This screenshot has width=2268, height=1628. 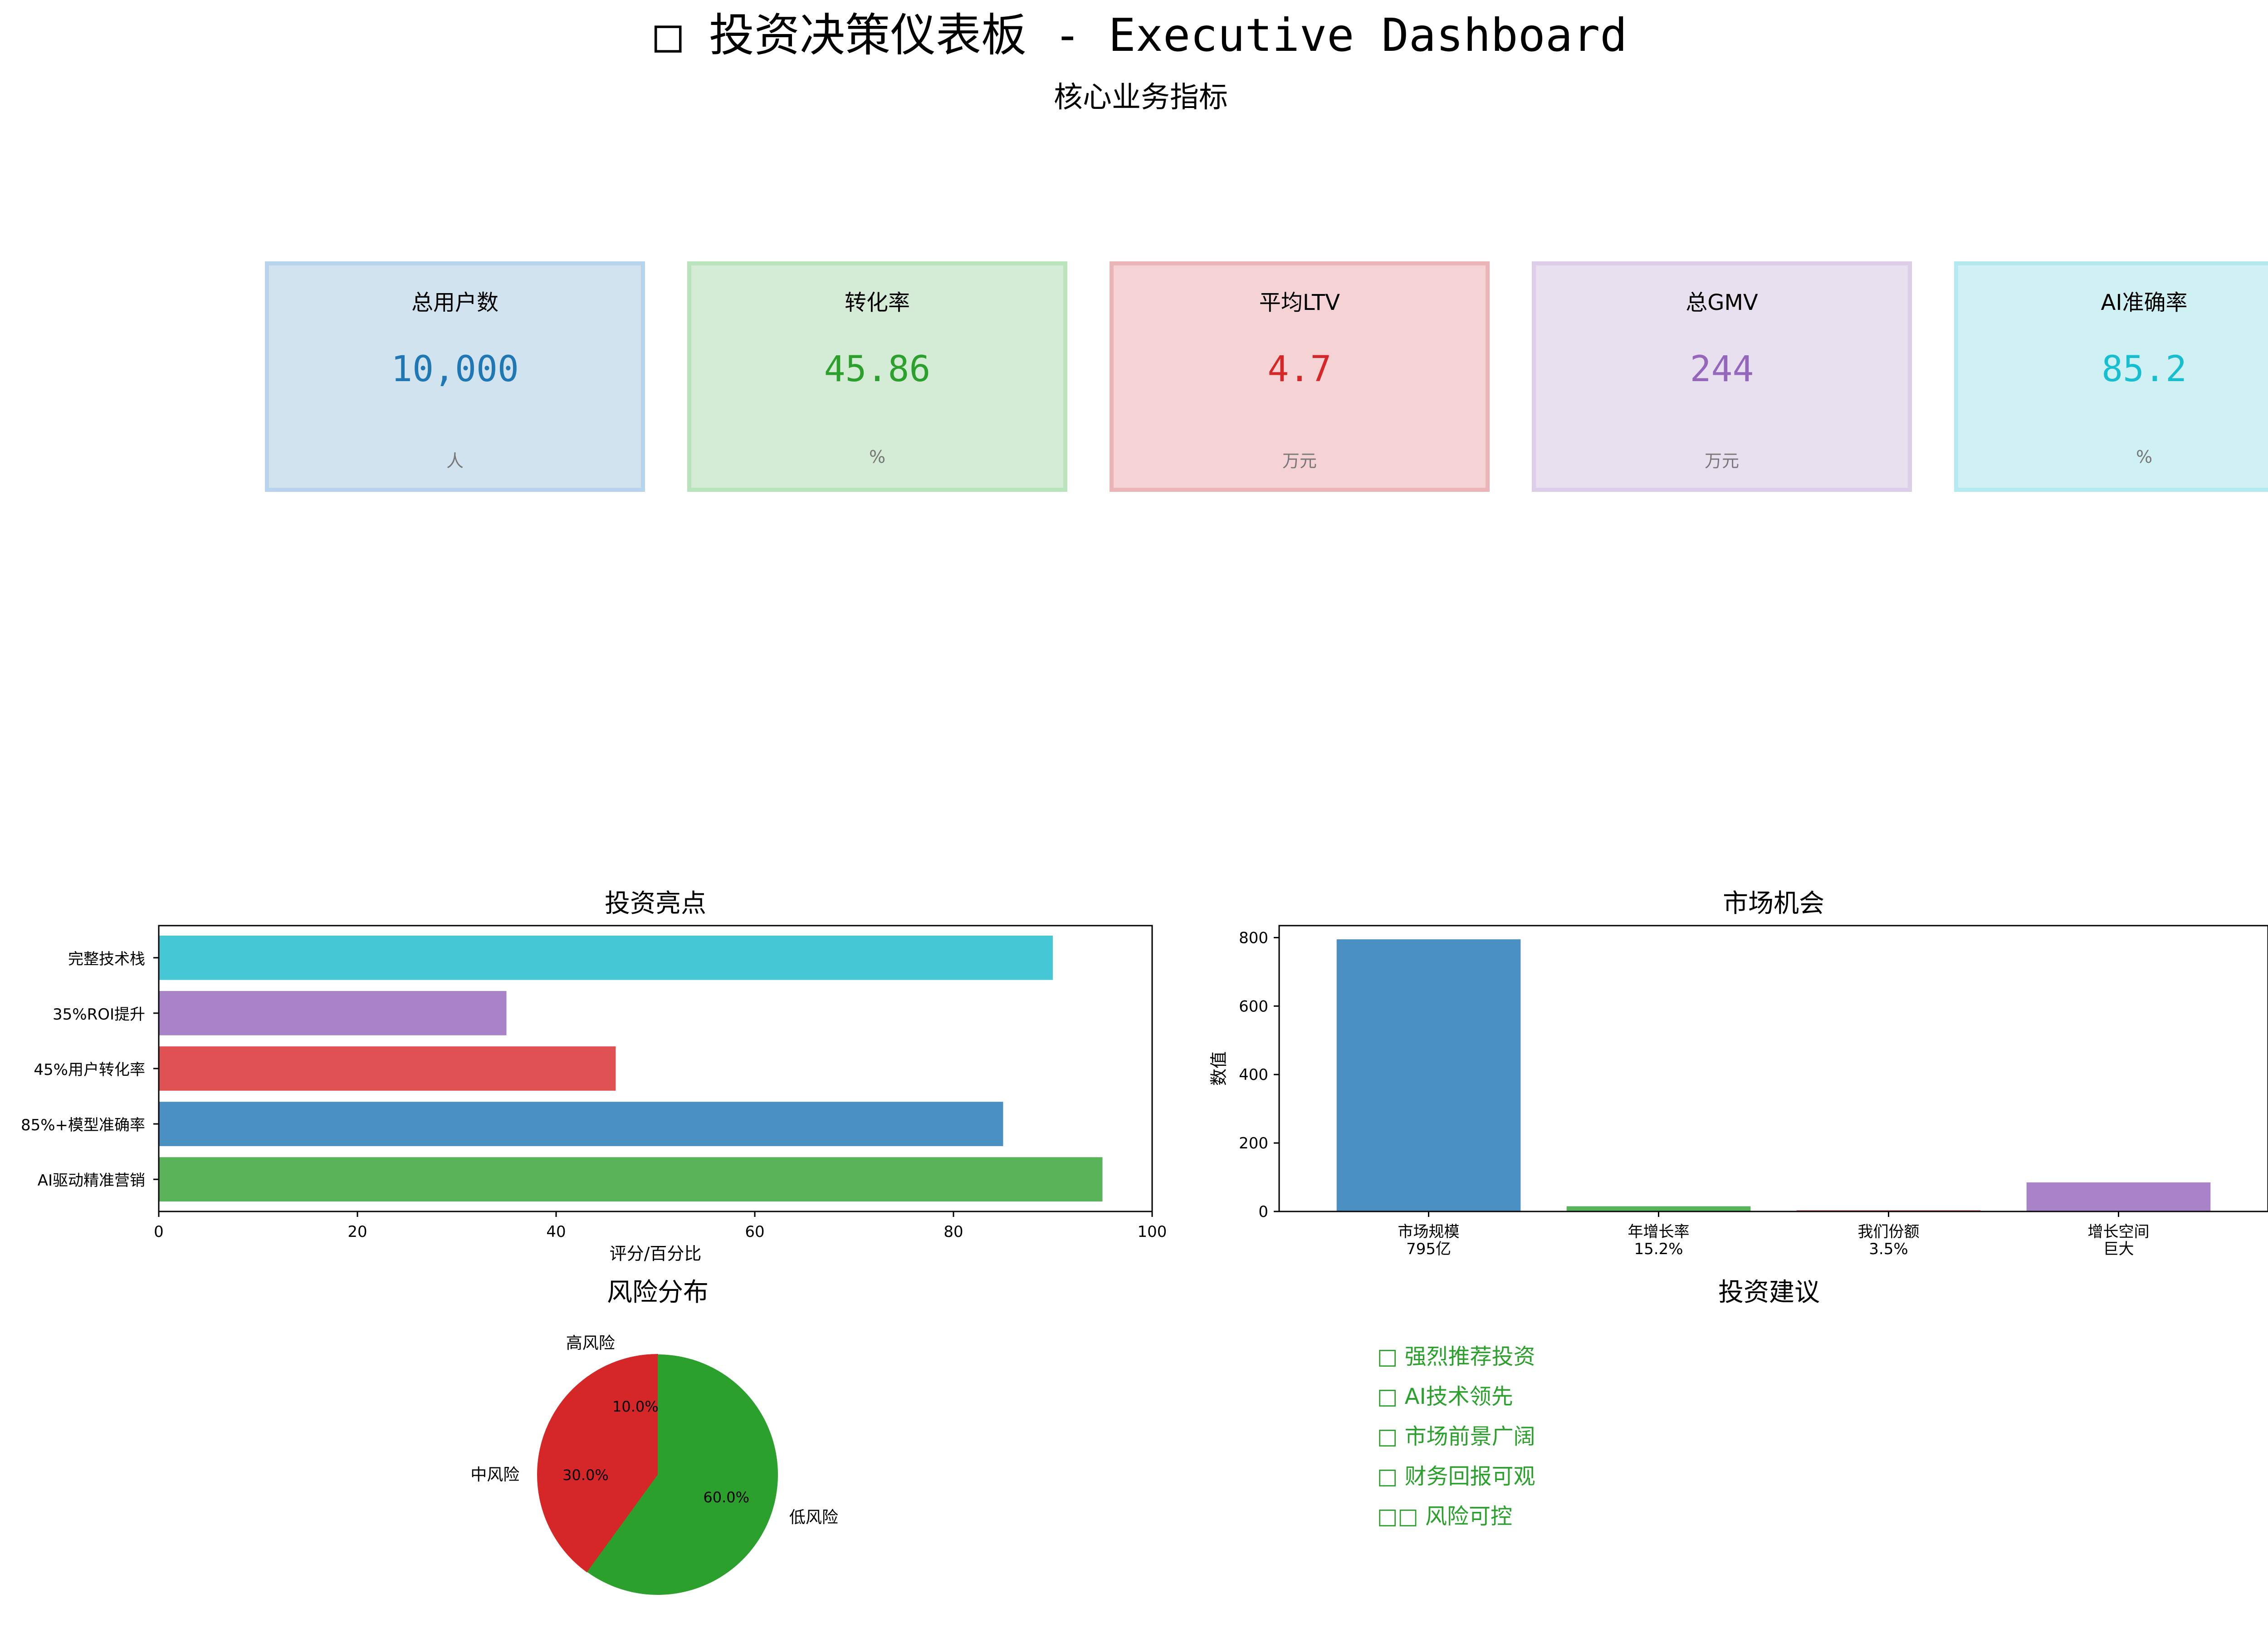 I want to click on y-tick-label: 400, so click(x=1254, y=1075).